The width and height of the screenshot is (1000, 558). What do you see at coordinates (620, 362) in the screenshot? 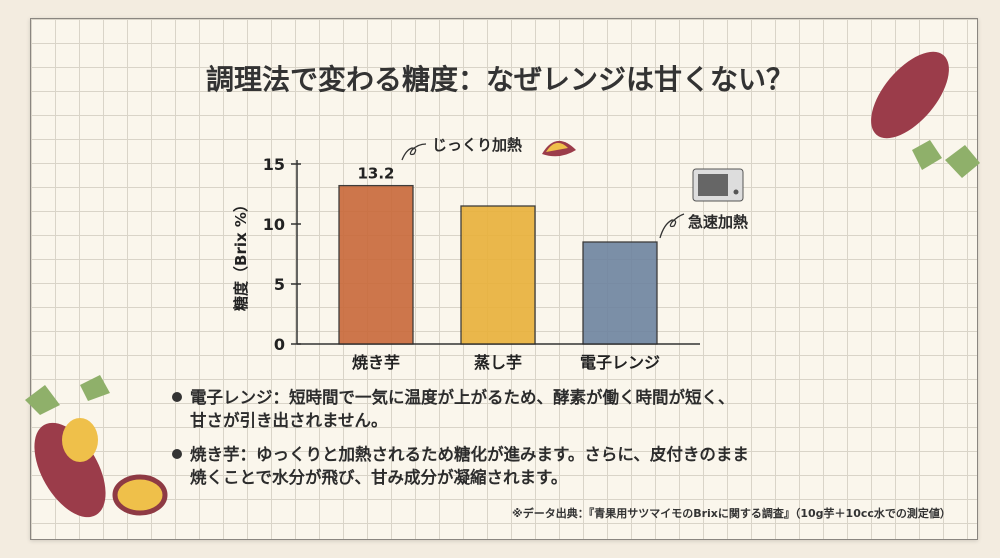
I see `x-tick-label: 電子レンジ` at bounding box center [620, 362].